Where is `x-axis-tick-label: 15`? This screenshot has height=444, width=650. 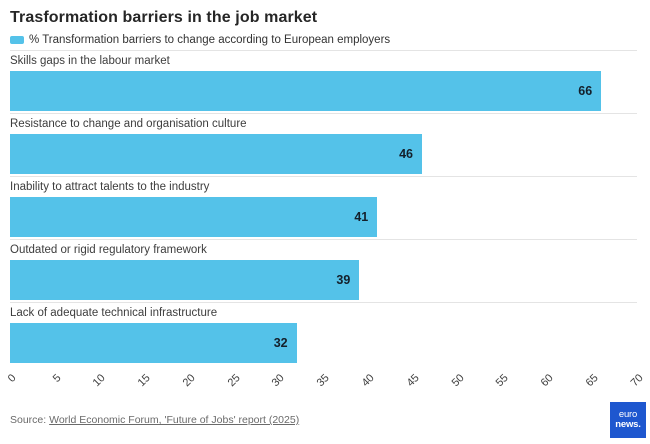 x-axis-tick-label: 15 is located at coordinates (144, 381).